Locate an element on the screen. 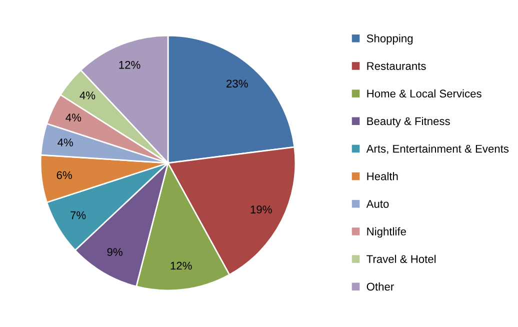 The width and height of the screenshot is (518, 327). data-label: 7% is located at coordinates (78, 215).